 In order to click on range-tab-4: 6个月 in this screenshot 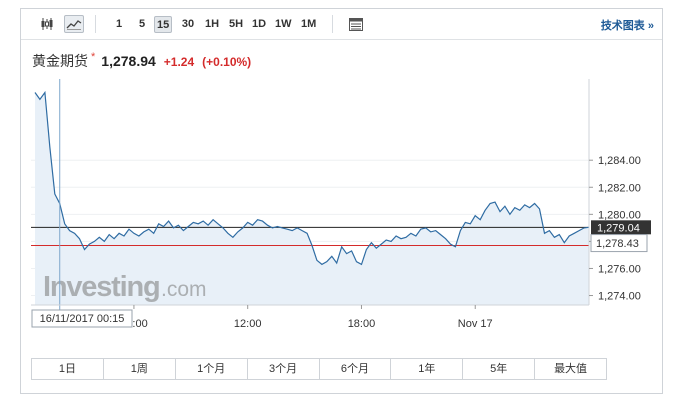, I will do `click(356, 369)`.